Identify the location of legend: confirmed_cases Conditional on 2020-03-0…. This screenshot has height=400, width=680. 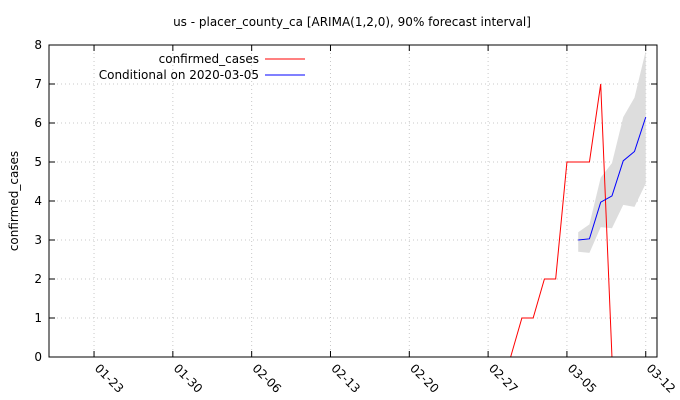
(202, 67).